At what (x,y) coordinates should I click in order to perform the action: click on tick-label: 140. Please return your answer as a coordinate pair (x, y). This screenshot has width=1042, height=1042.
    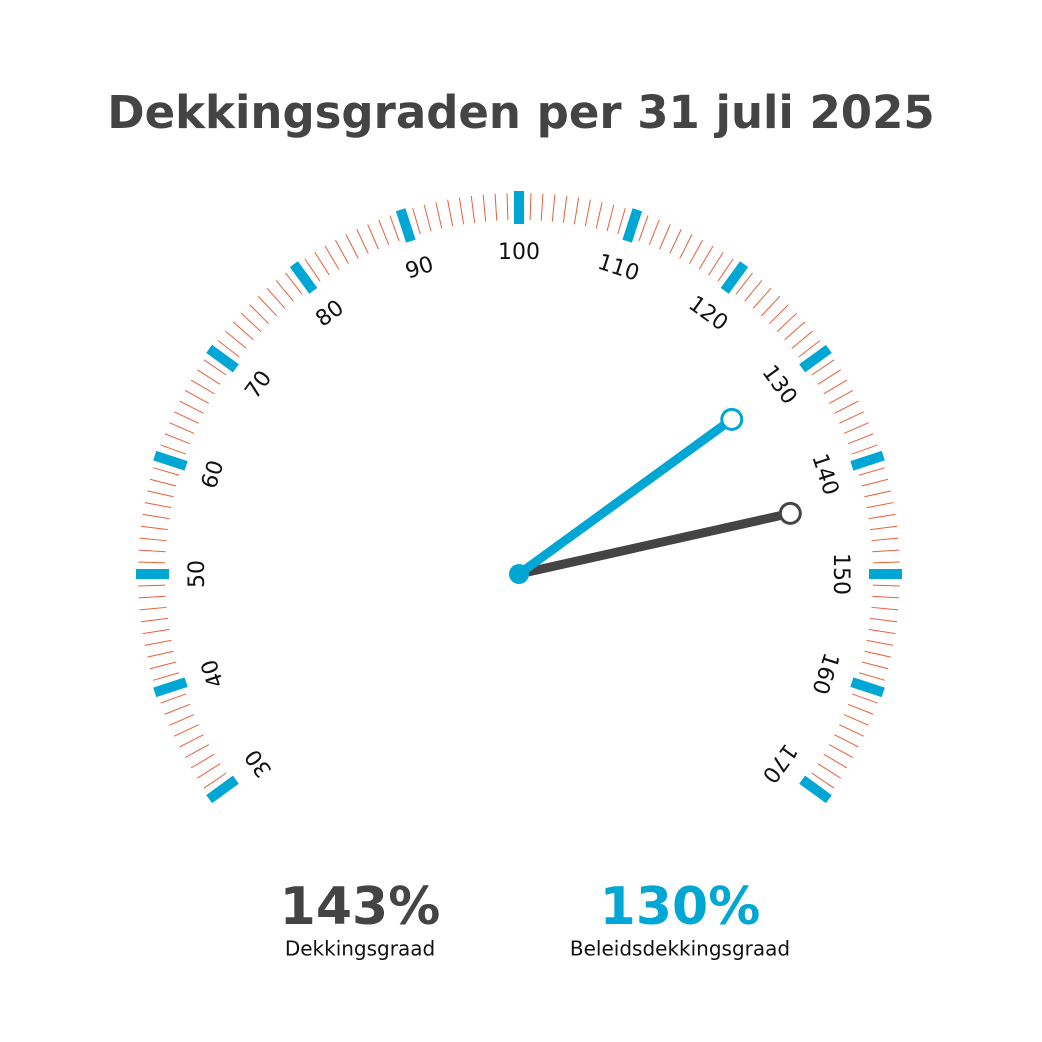
    Looking at the image, I should click on (824, 475).